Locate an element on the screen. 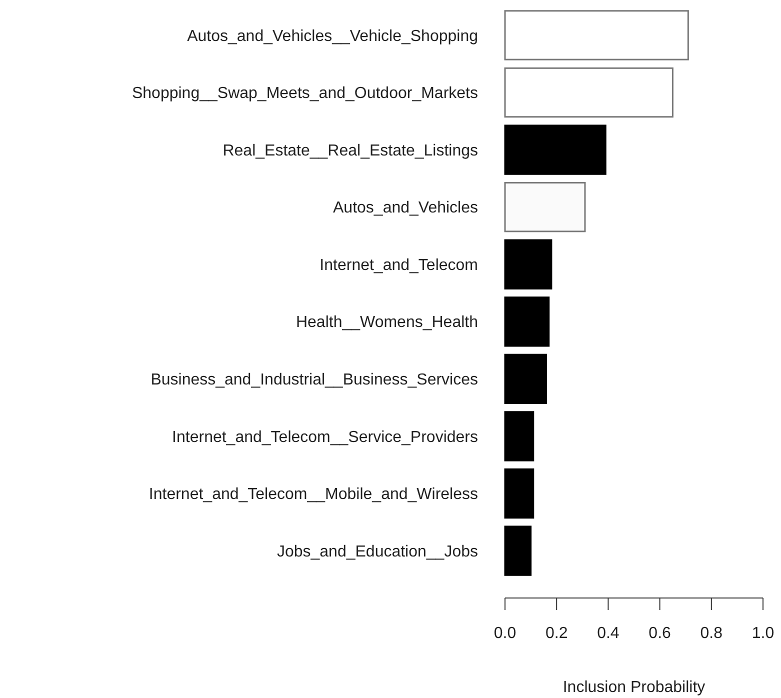 The width and height of the screenshot is (781, 698). x-tick-label: 0.6 is located at coordinates (660, 633).